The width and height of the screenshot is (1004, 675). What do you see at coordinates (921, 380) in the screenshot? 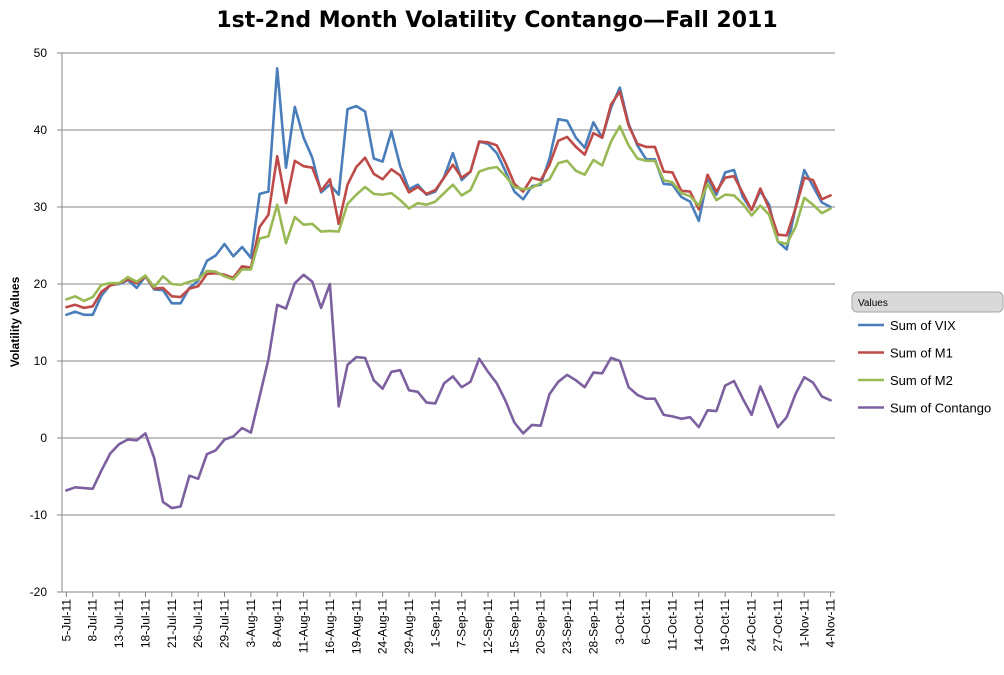
I see `legend-entry: Sum of M2` at bounding box center [921, 380].